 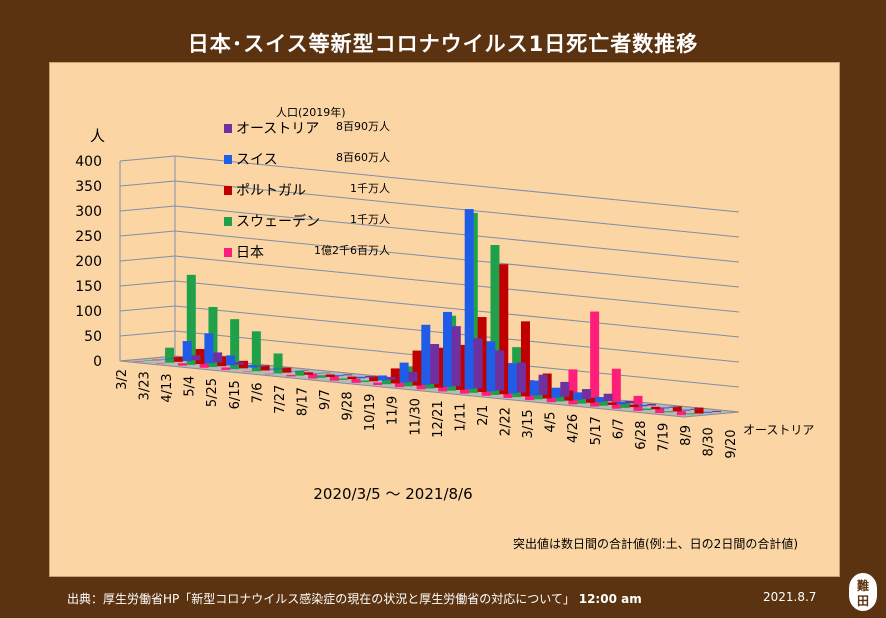 What do you see at coordinates (277, 129) in the screenshot?
I see `legend-entry: オーストリア` at bounding box center [277, 129].